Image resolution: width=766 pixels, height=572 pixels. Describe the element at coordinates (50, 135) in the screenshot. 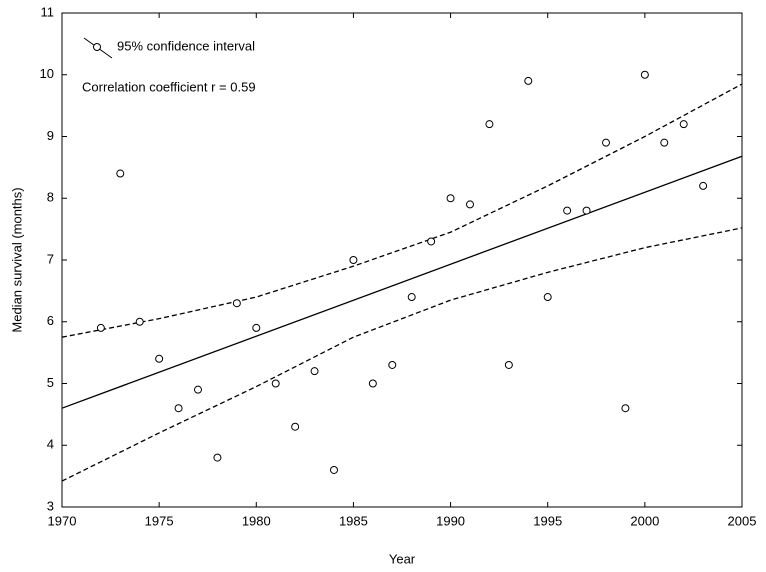

I see `y-tick-label: 9` at that location.